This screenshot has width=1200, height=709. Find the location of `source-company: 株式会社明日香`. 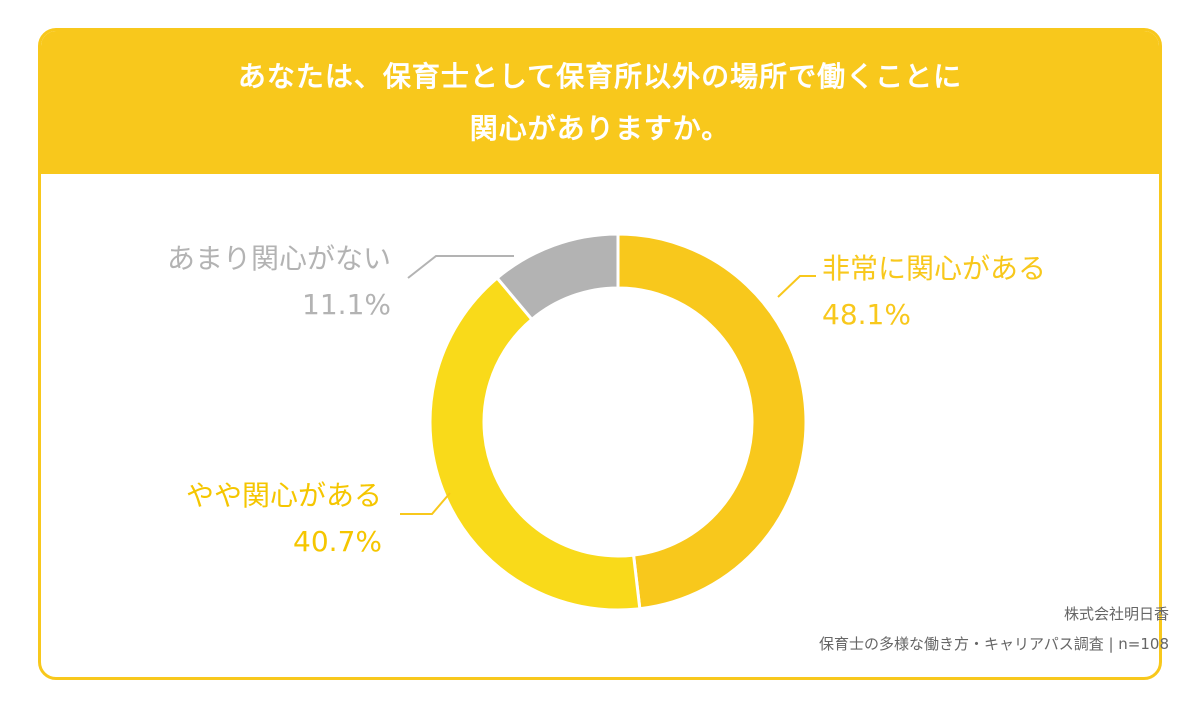

source-company: 株式会社明日香 is located at coordinates (1116, 614).